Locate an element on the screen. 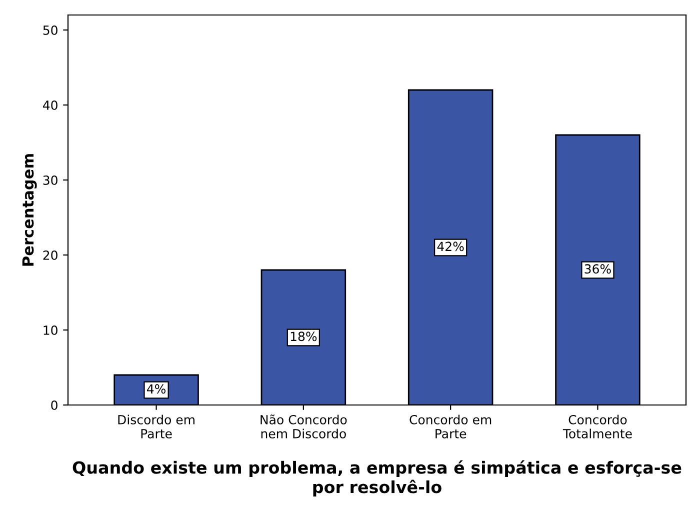 Image resolution: width=693 pixels, height=520 pixels. data-label: 36% is located at coordinates (597, 269).